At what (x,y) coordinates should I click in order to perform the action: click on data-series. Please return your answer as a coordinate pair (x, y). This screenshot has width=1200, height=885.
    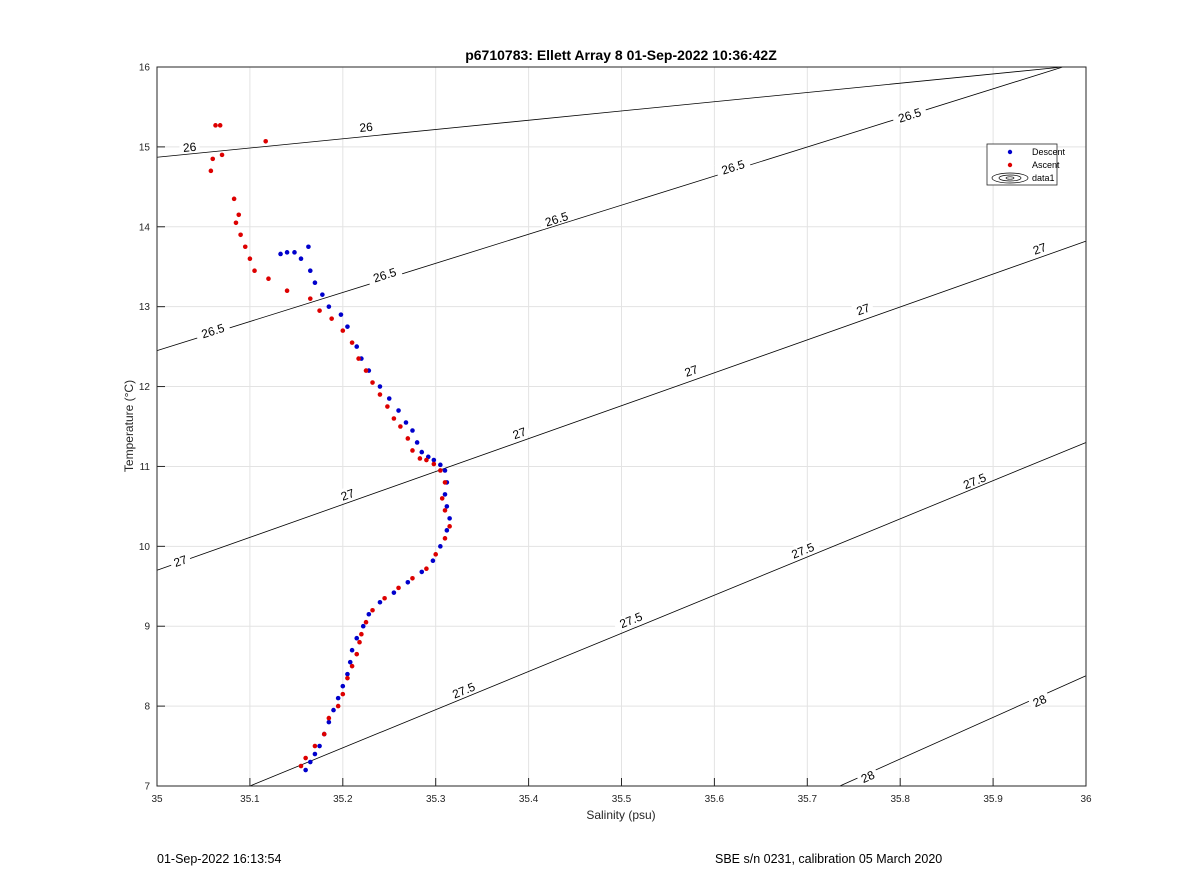
    Looking at the image, I should click on (330, 448).